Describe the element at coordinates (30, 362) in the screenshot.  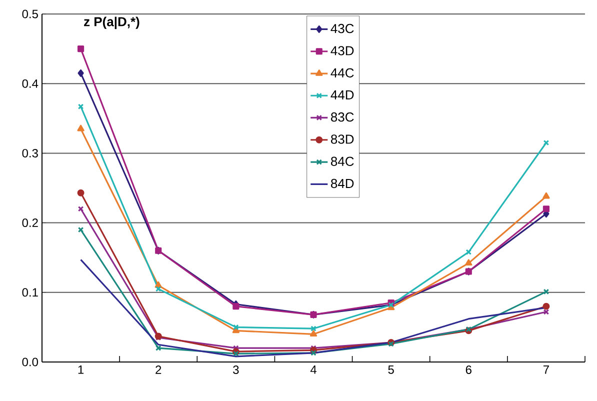
I see `y-tick-label: 0.0` at that location.